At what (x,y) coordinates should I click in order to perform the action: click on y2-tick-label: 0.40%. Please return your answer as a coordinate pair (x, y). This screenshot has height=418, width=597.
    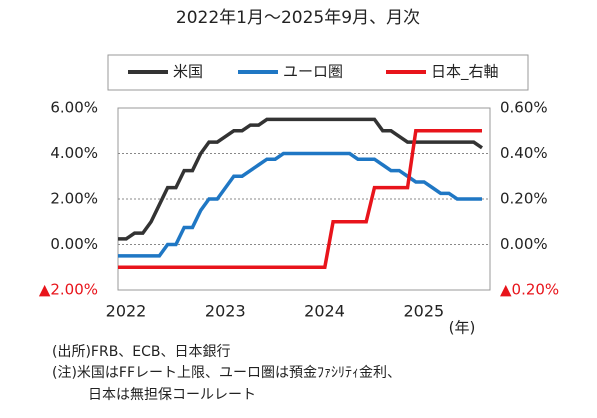
    Looking at the image, I should click on (524, 153).